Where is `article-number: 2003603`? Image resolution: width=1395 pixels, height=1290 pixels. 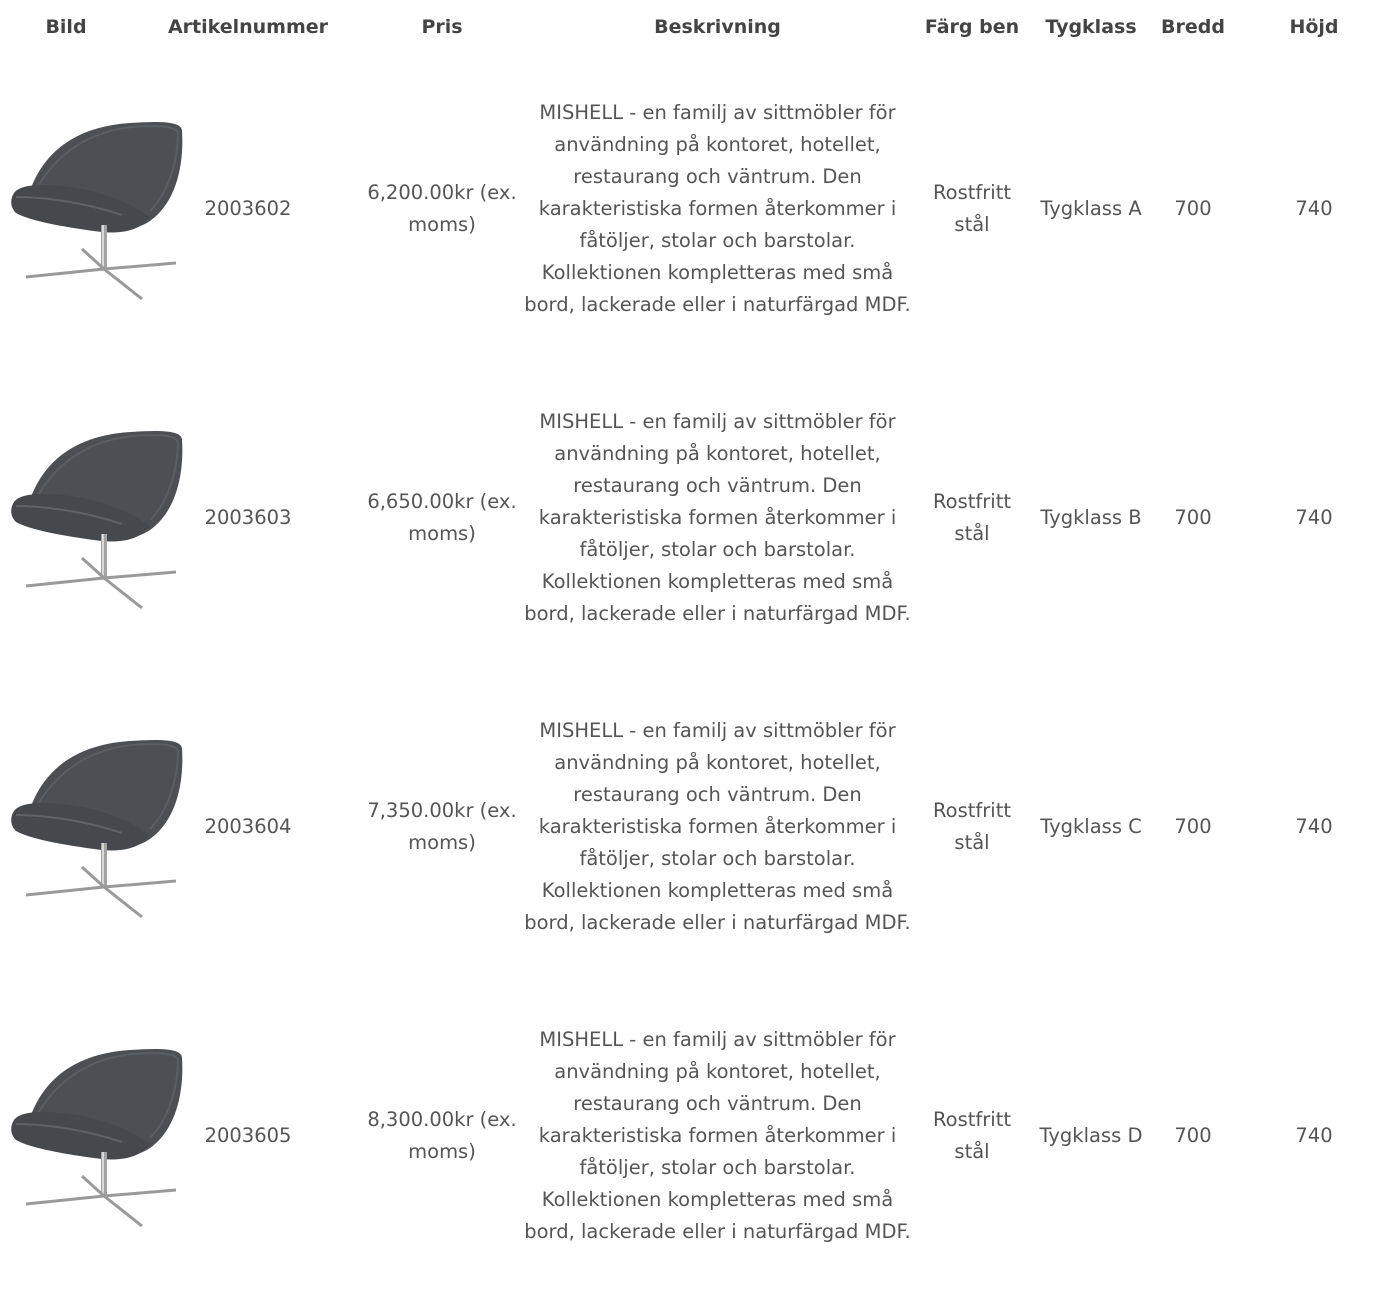
article-number: 2003603 is located at coordinates (248, 517).